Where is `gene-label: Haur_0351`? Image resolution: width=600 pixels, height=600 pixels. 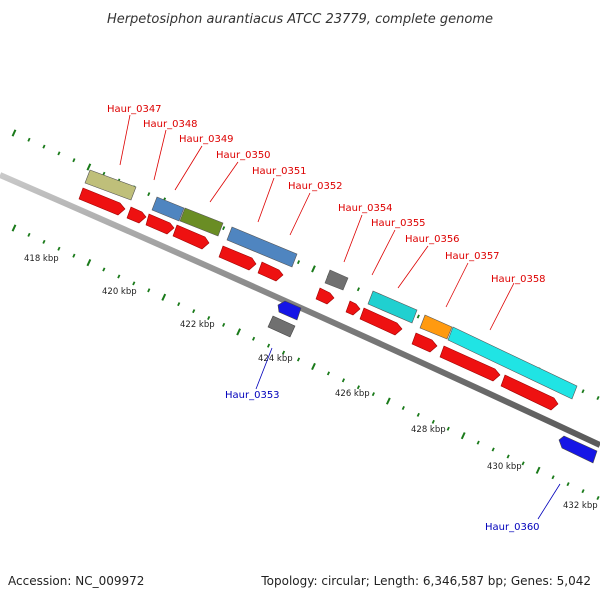
gene-label: Haur_0351 is located at coordinates (279, 171).